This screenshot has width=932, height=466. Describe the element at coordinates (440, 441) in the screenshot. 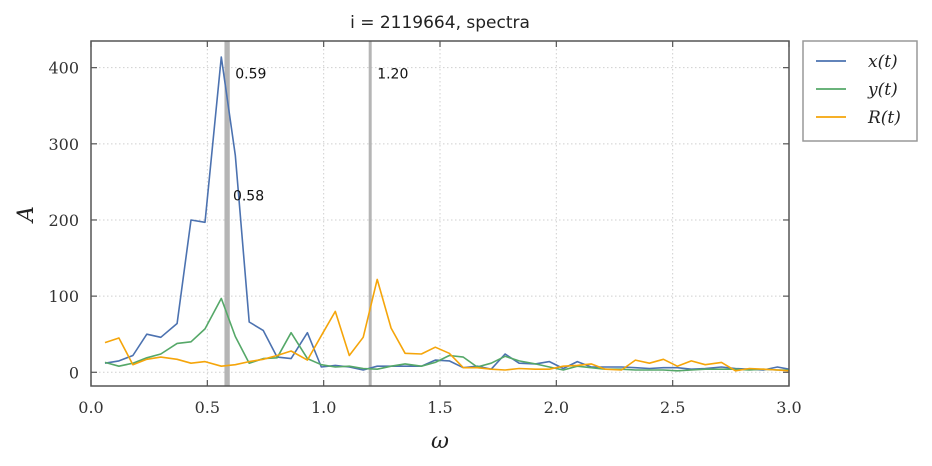

I see `x-axis-label: ω` at that location.